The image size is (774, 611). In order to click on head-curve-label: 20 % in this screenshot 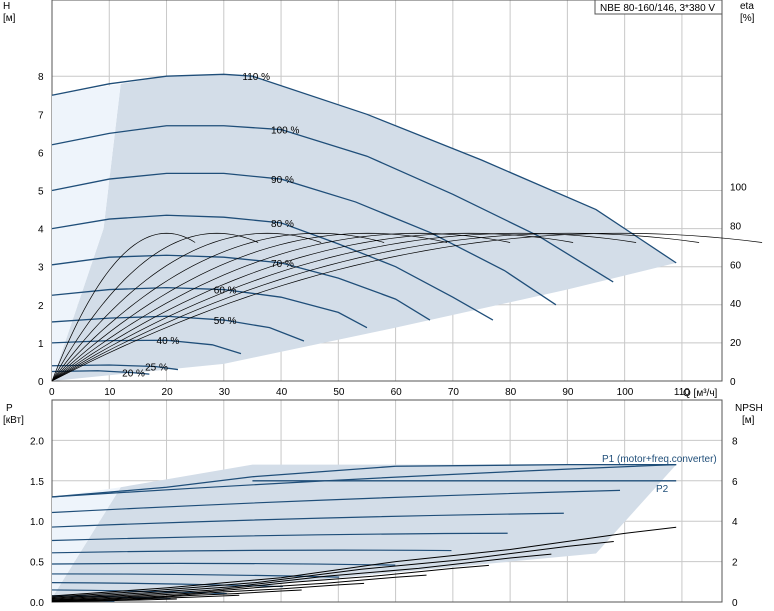, I will do `click(133, 374)`.